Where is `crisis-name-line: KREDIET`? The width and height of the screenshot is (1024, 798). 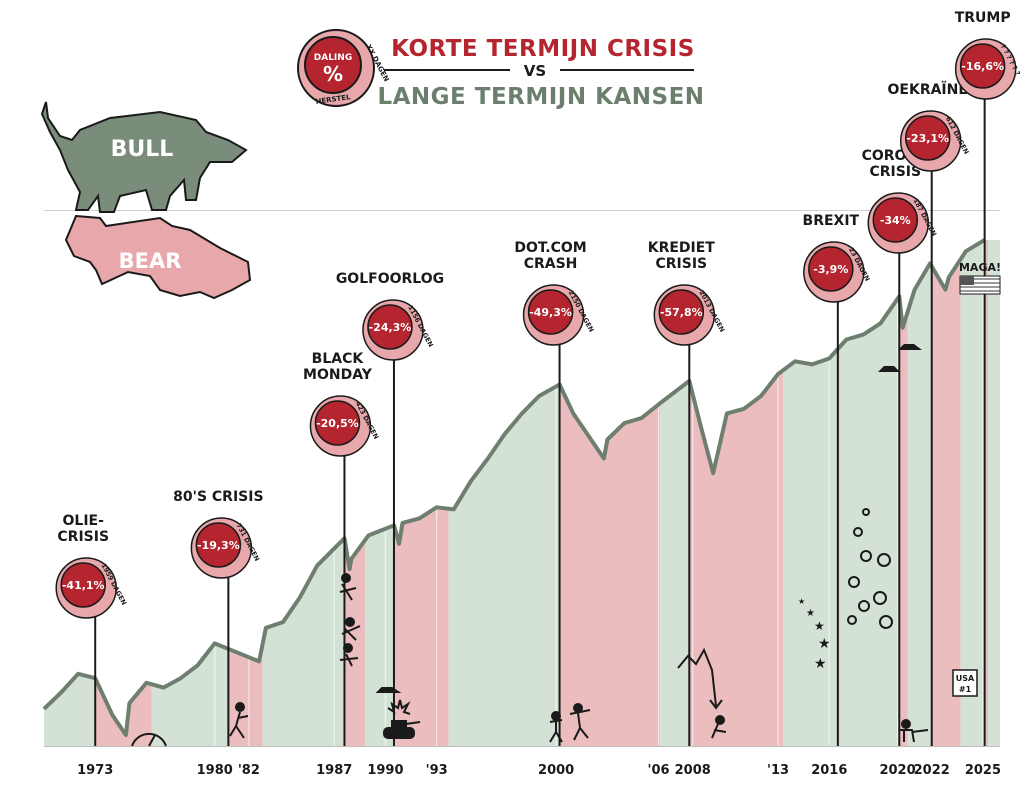
crisis-name-line: KREDIET is located at coordinates (682, 248).